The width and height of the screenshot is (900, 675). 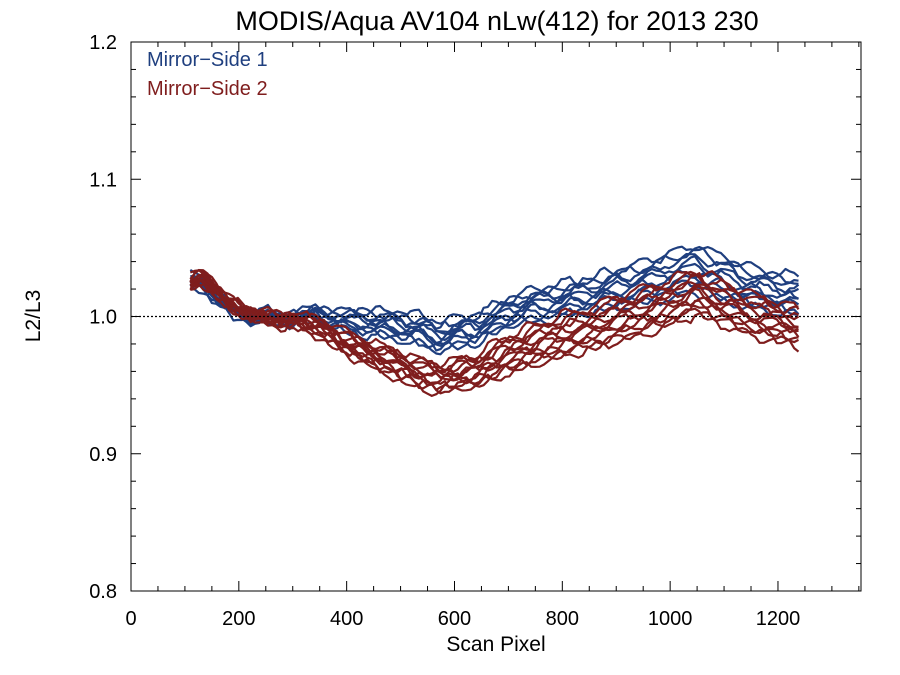 I want to click on y-tick-label: 0.9, so click(x=103, y=455).